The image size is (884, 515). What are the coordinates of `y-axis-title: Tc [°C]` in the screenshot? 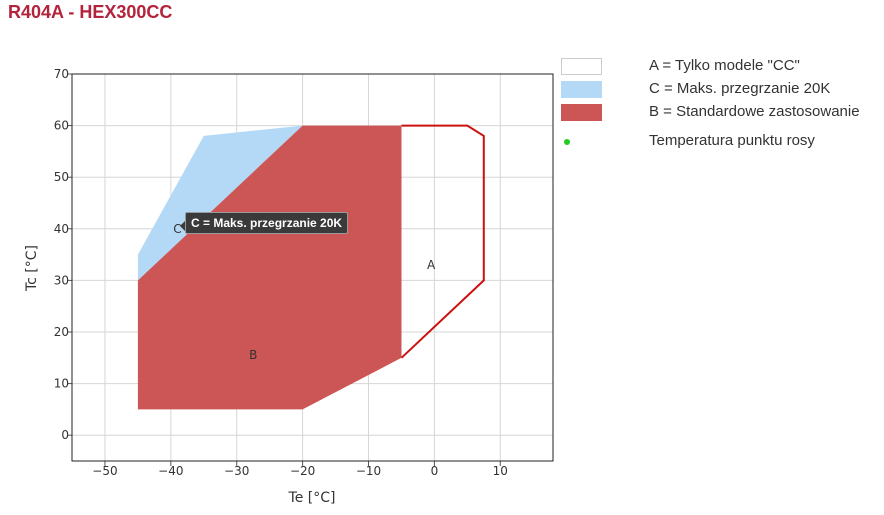 It's located at (32, 268).